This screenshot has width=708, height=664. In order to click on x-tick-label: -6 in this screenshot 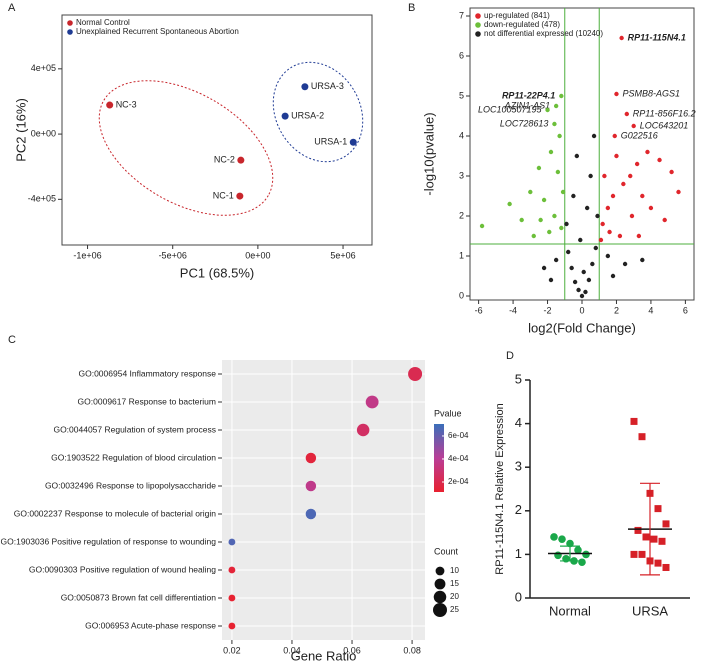, I will do `click(479, 310)`.